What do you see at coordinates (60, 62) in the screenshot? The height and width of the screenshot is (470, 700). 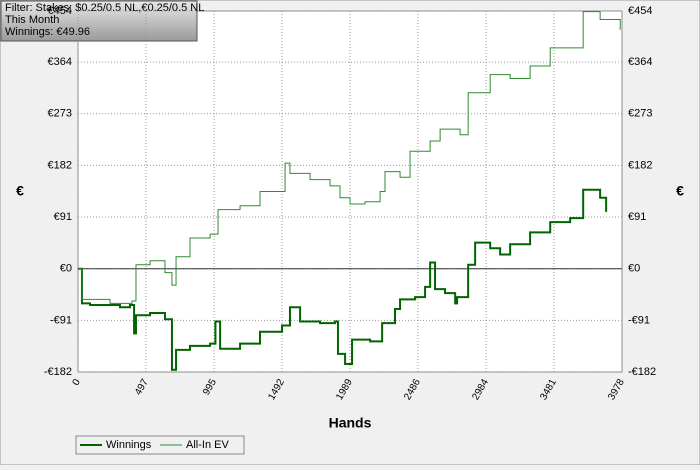 I see `y-tick-label: €364` at bounding box center [60, 62].